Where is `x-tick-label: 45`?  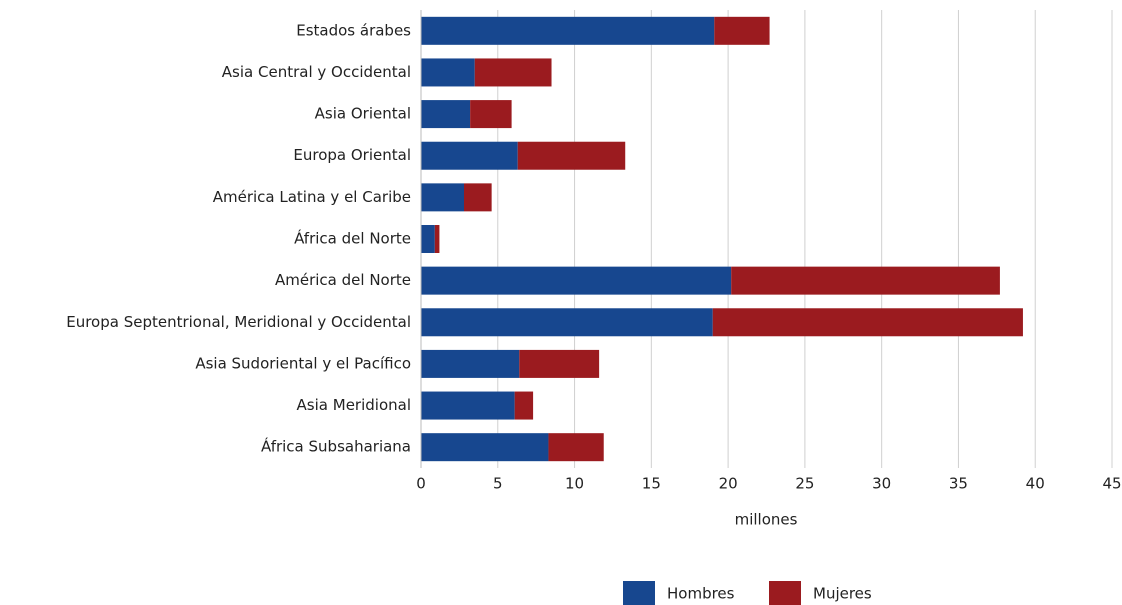 x-tick-label: 45 is located at coordinates (1111, 484).